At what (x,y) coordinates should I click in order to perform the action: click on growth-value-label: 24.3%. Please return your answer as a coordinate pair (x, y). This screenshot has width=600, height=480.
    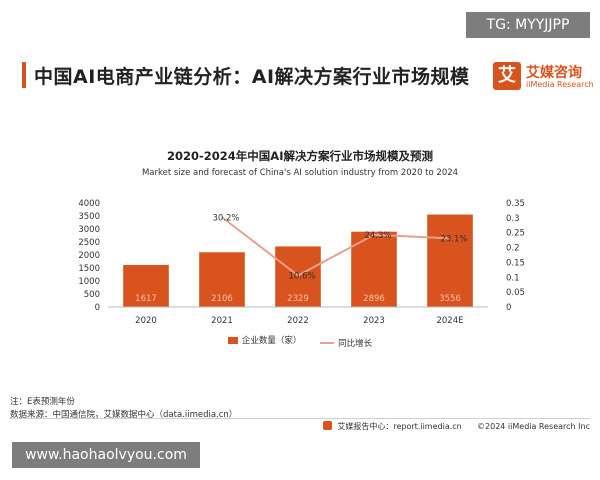
    Looking at the image, I should click on (377, 236).